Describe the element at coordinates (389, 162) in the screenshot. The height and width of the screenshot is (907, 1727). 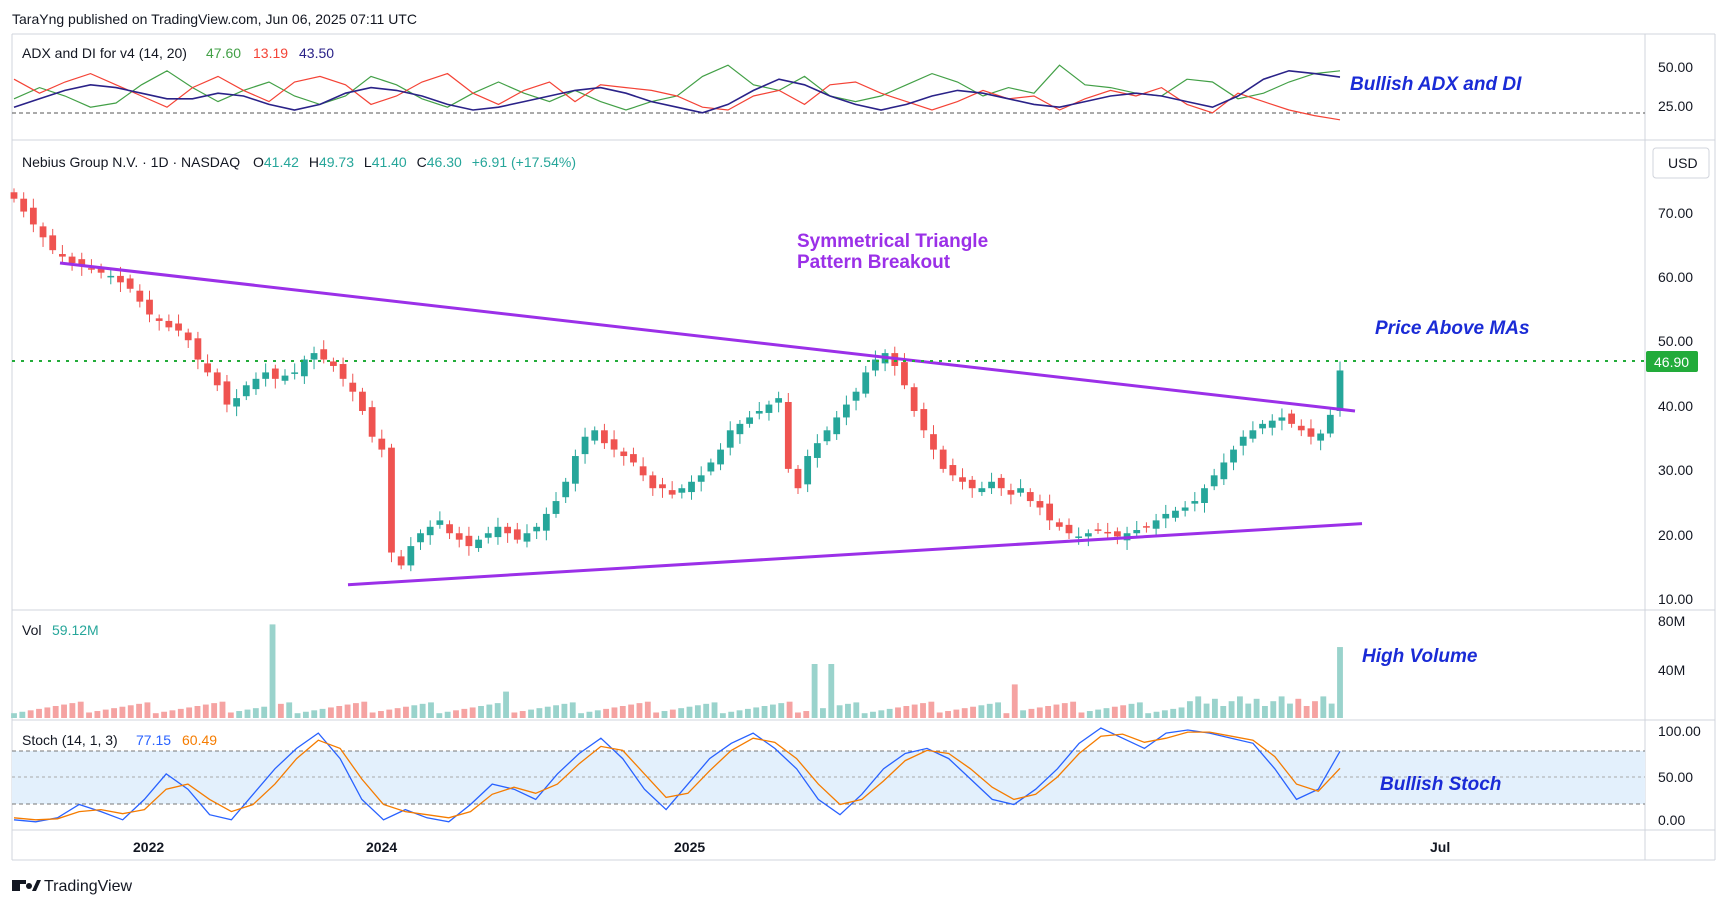
I see `ohlc-low: 41.40` at that location.